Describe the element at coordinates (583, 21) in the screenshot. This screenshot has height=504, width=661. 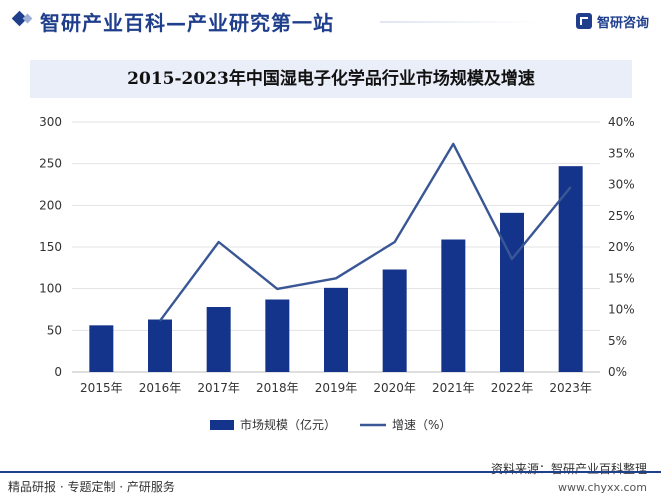
I see `brand-logo-icon` at that location.